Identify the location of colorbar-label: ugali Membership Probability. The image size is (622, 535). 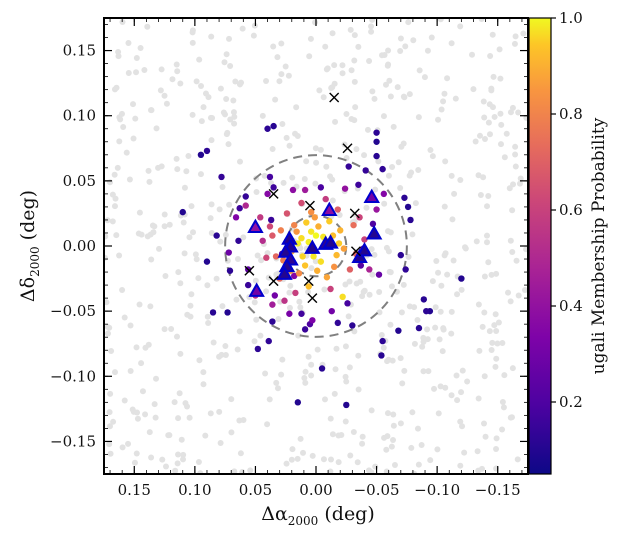
(599, 245).